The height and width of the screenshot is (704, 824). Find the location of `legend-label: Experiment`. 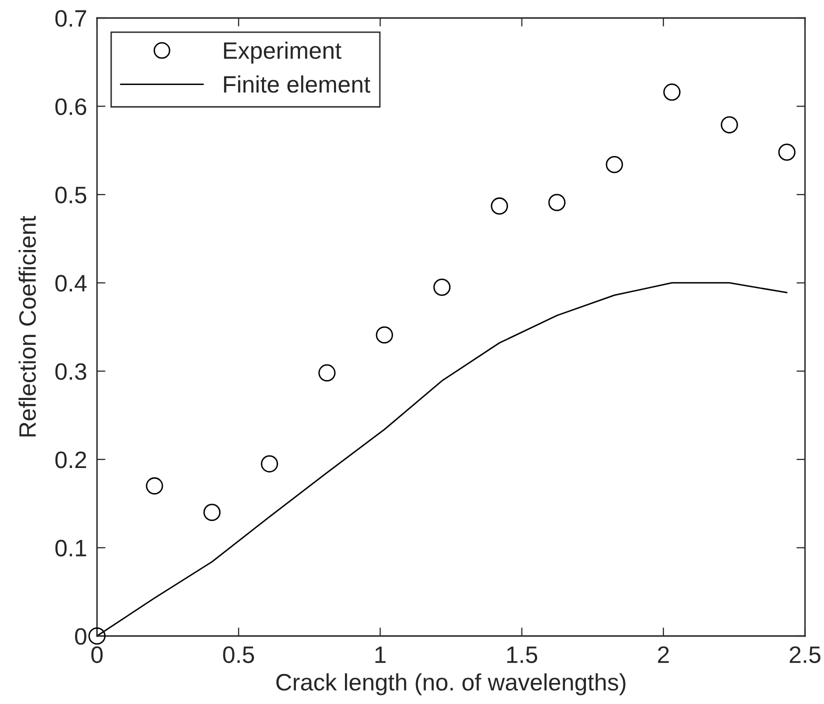

legend-label: Experiment is located at coordinates (283, 53).